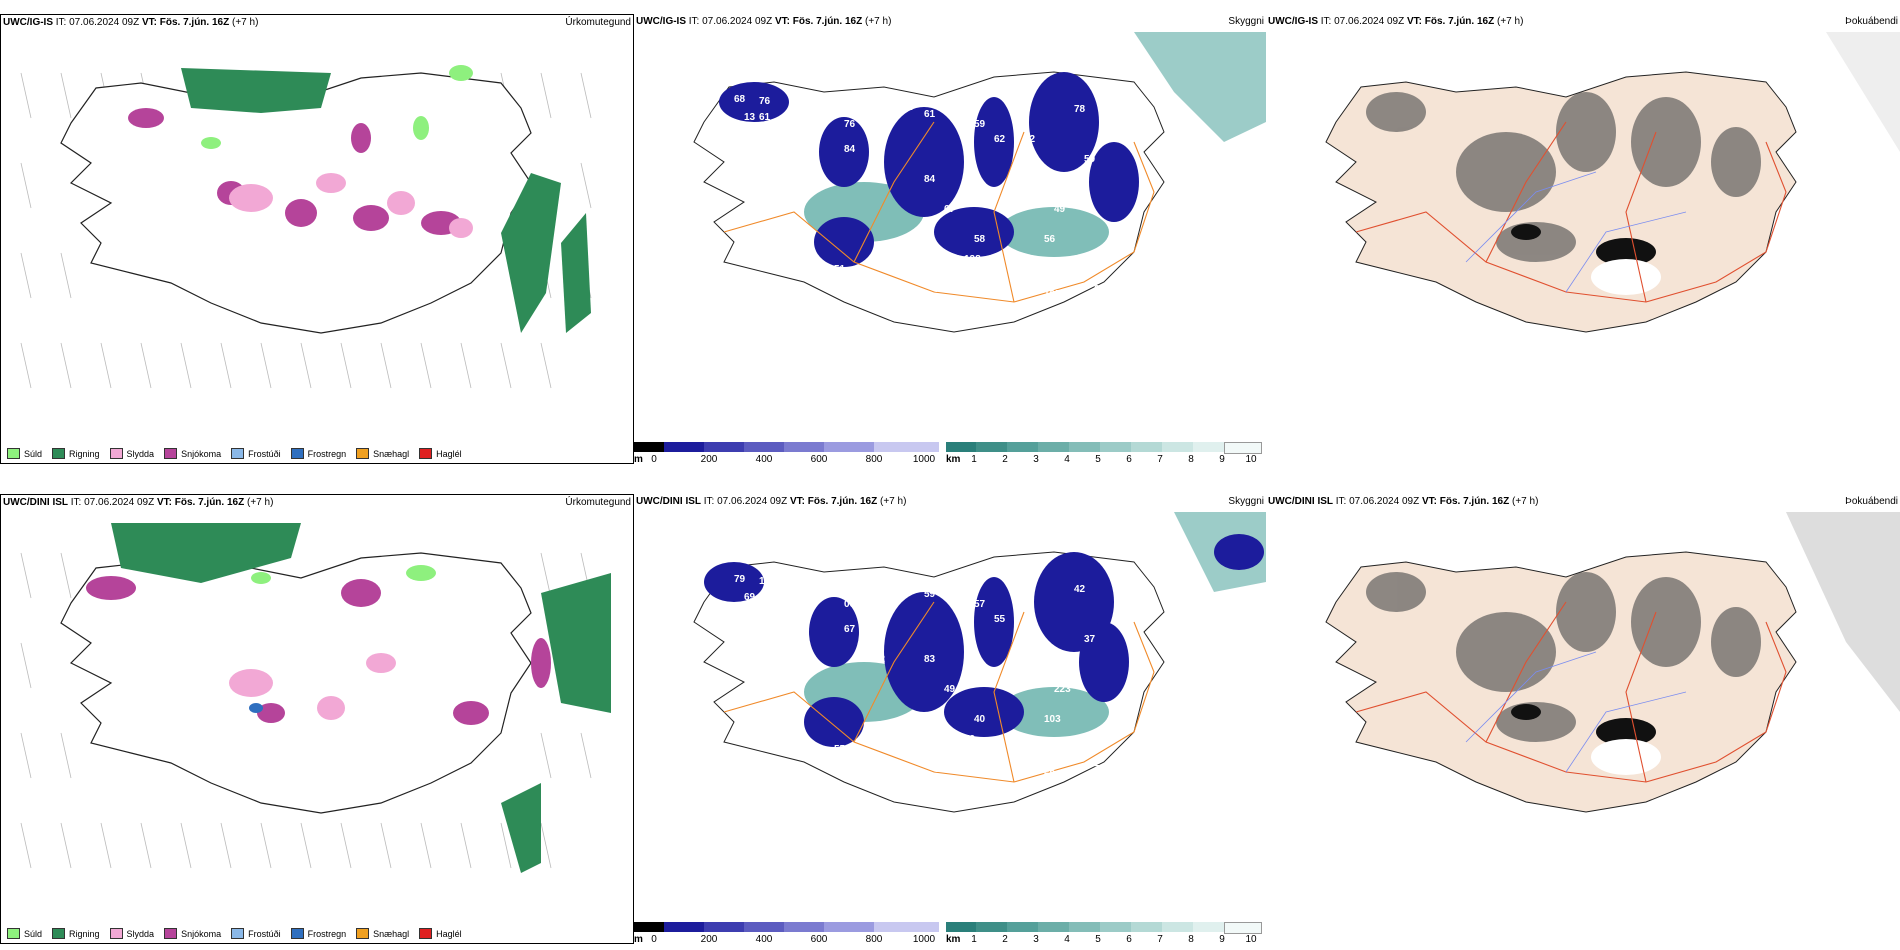 This screenshot has height=950, width=1900. What do you see at coordinates (192, 933) in the screenshot?
I see `legend-item: Snjókoma` at bounding box center [192, 933].